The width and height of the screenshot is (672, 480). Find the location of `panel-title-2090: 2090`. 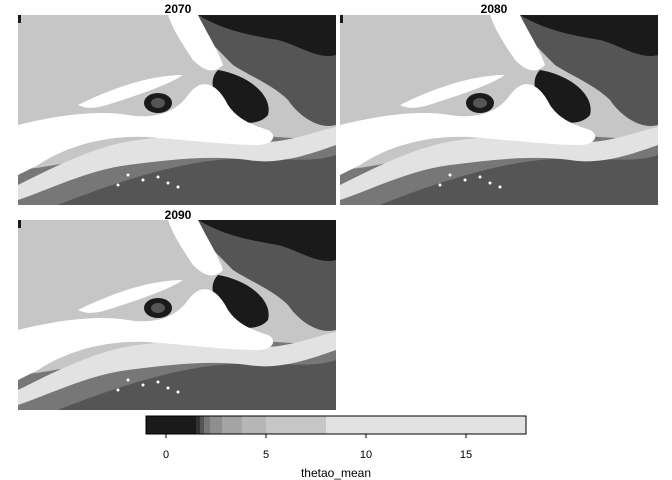

panel-title-2090: 2090 is located at coordinates (178, 215).